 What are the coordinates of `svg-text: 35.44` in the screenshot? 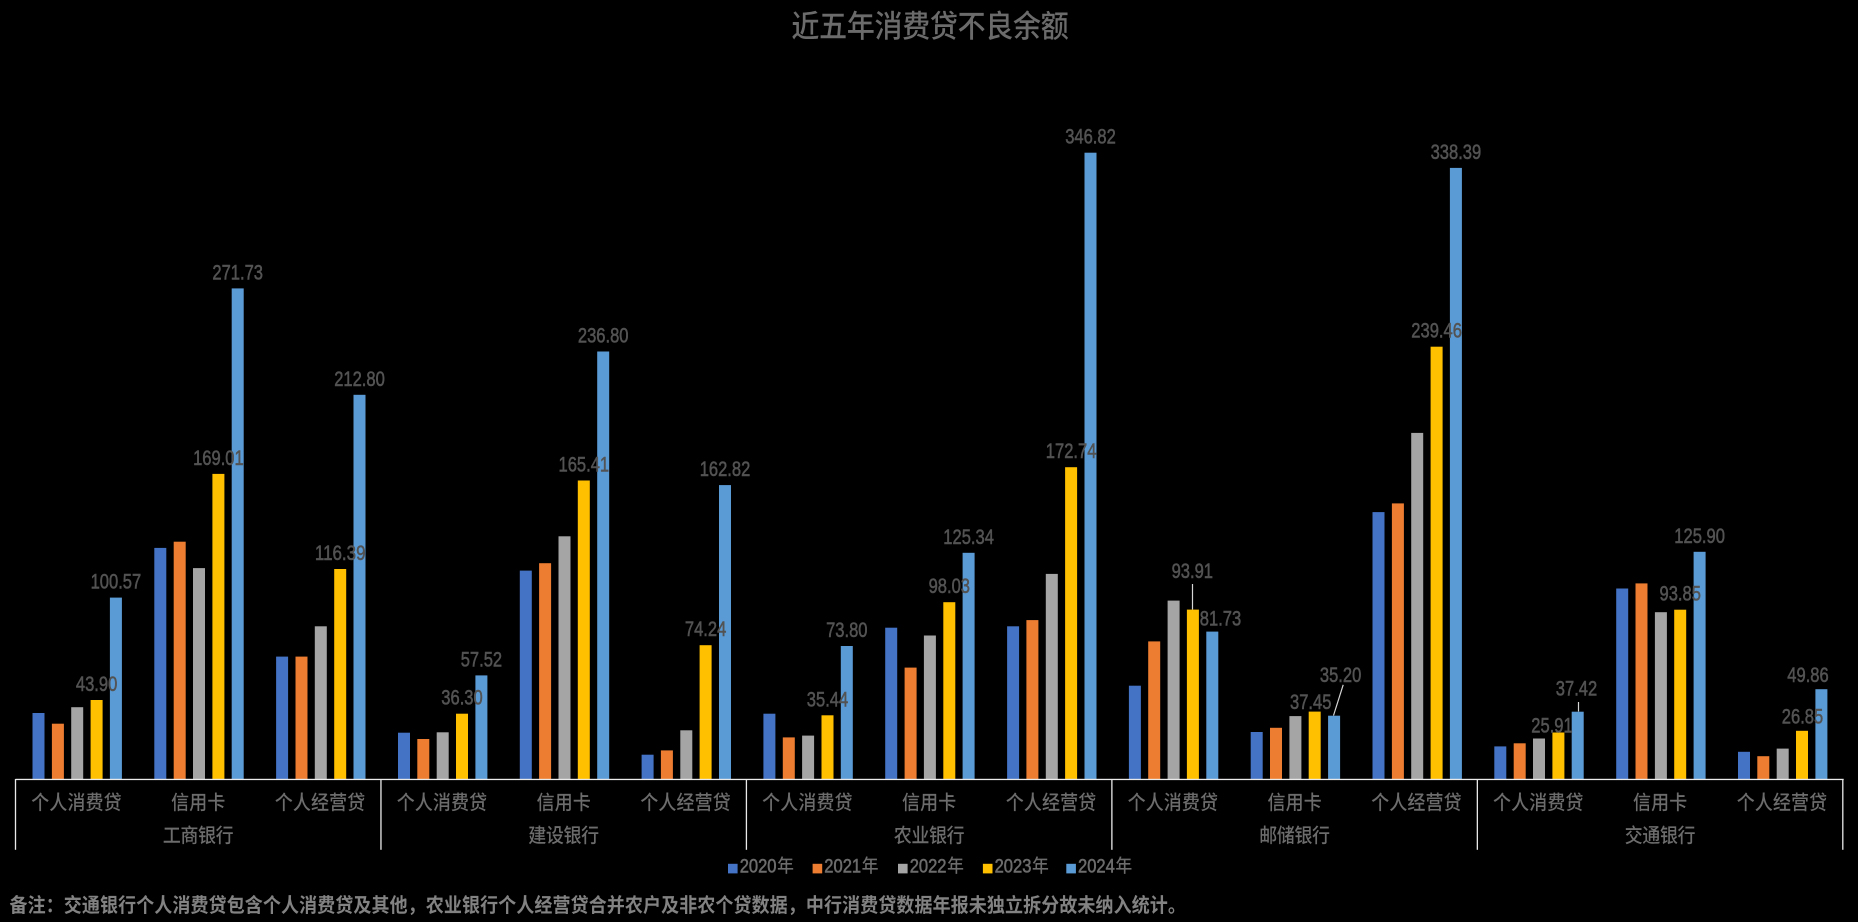 It's located at (827, 699).